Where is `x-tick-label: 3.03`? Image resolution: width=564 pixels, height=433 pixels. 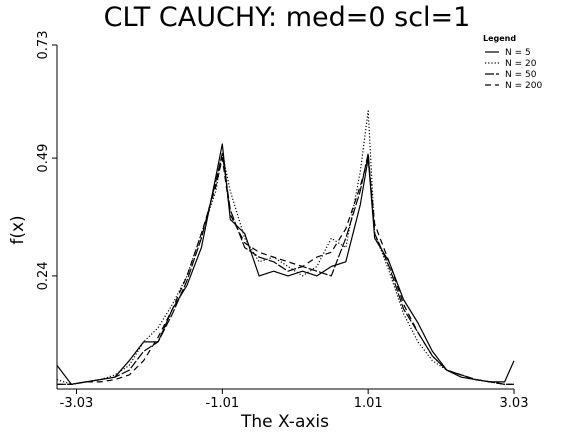 x-tick-label: 3.03 is located at coordinates (514, 403).